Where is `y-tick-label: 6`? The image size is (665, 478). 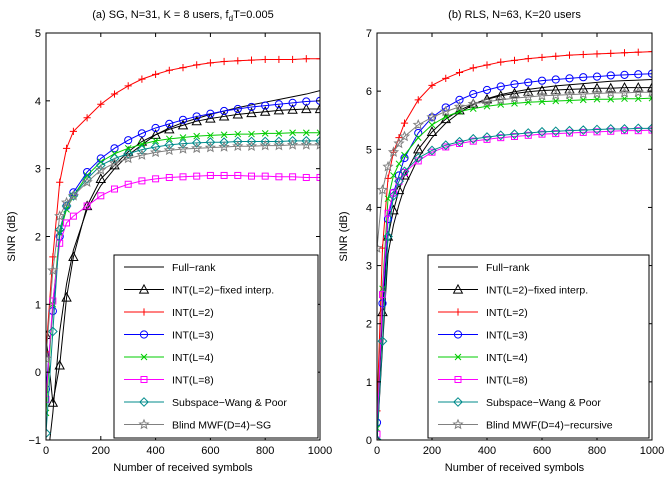 y-tick-label: 6 is located at coordinates (369, 92).